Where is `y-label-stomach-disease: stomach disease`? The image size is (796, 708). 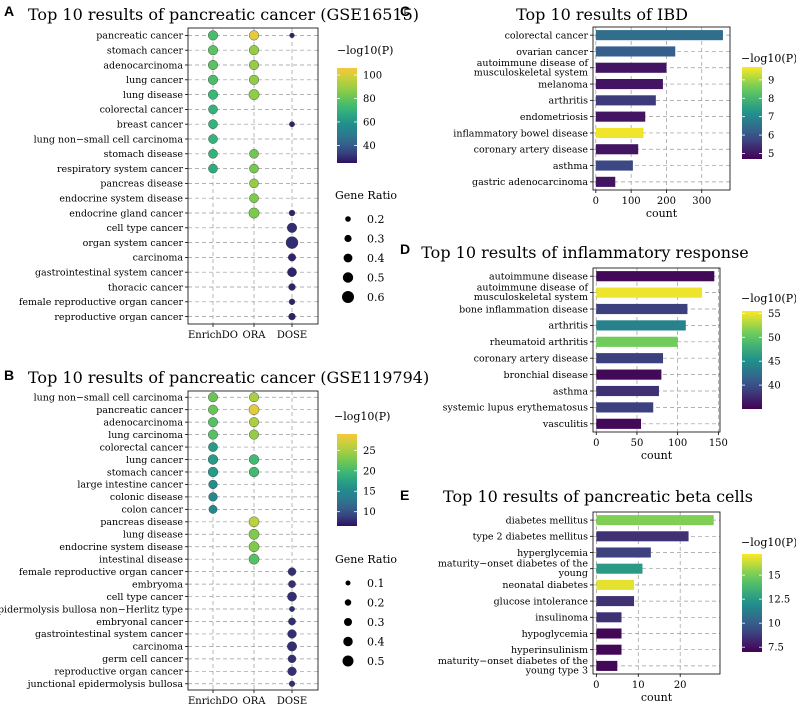 y-label-stomach-disease: stomach disease is located at coordinates (144, 154).